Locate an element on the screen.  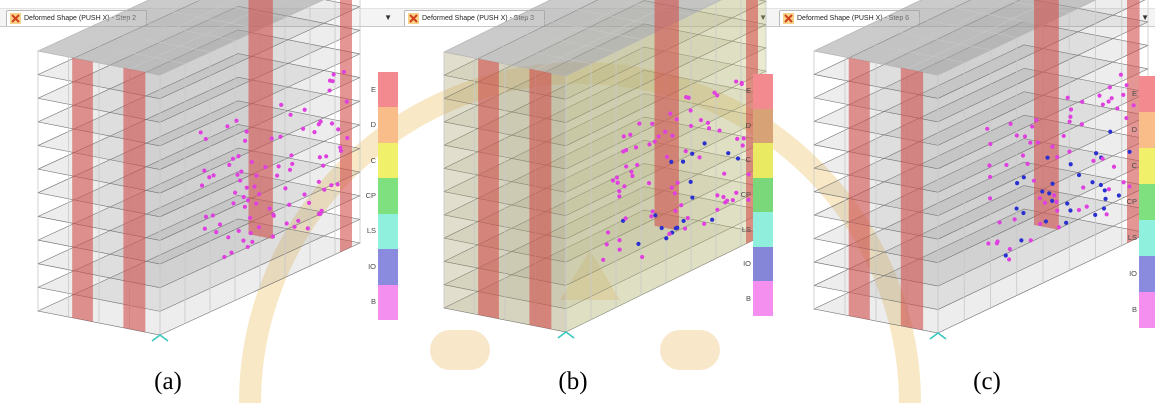
legend-swatch-io is located at coordinates (1147, 274).